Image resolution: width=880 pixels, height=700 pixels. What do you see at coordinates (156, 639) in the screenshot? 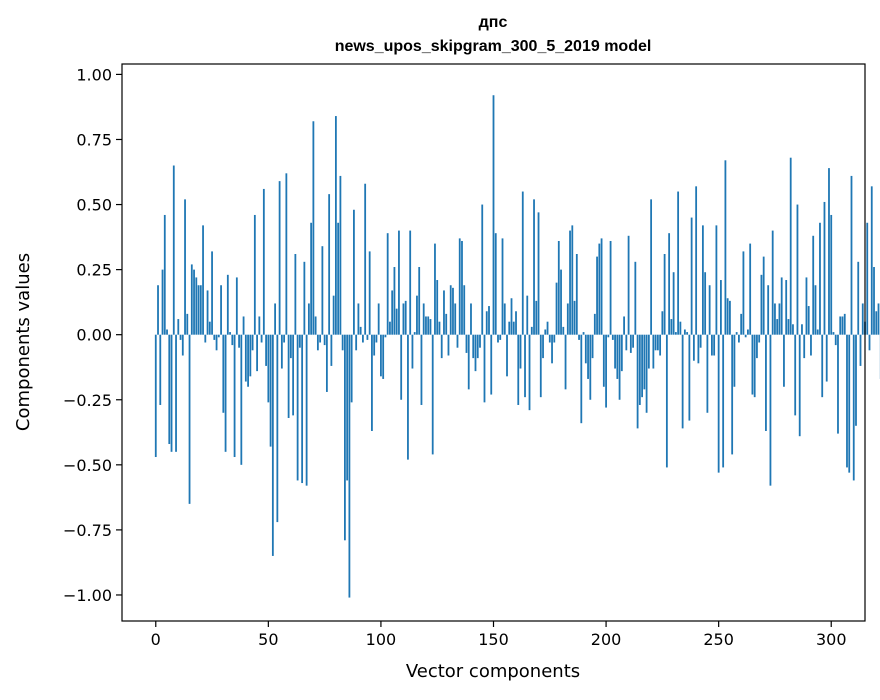
I see `x-tick-label: 0` at bounding box center [156, 639].